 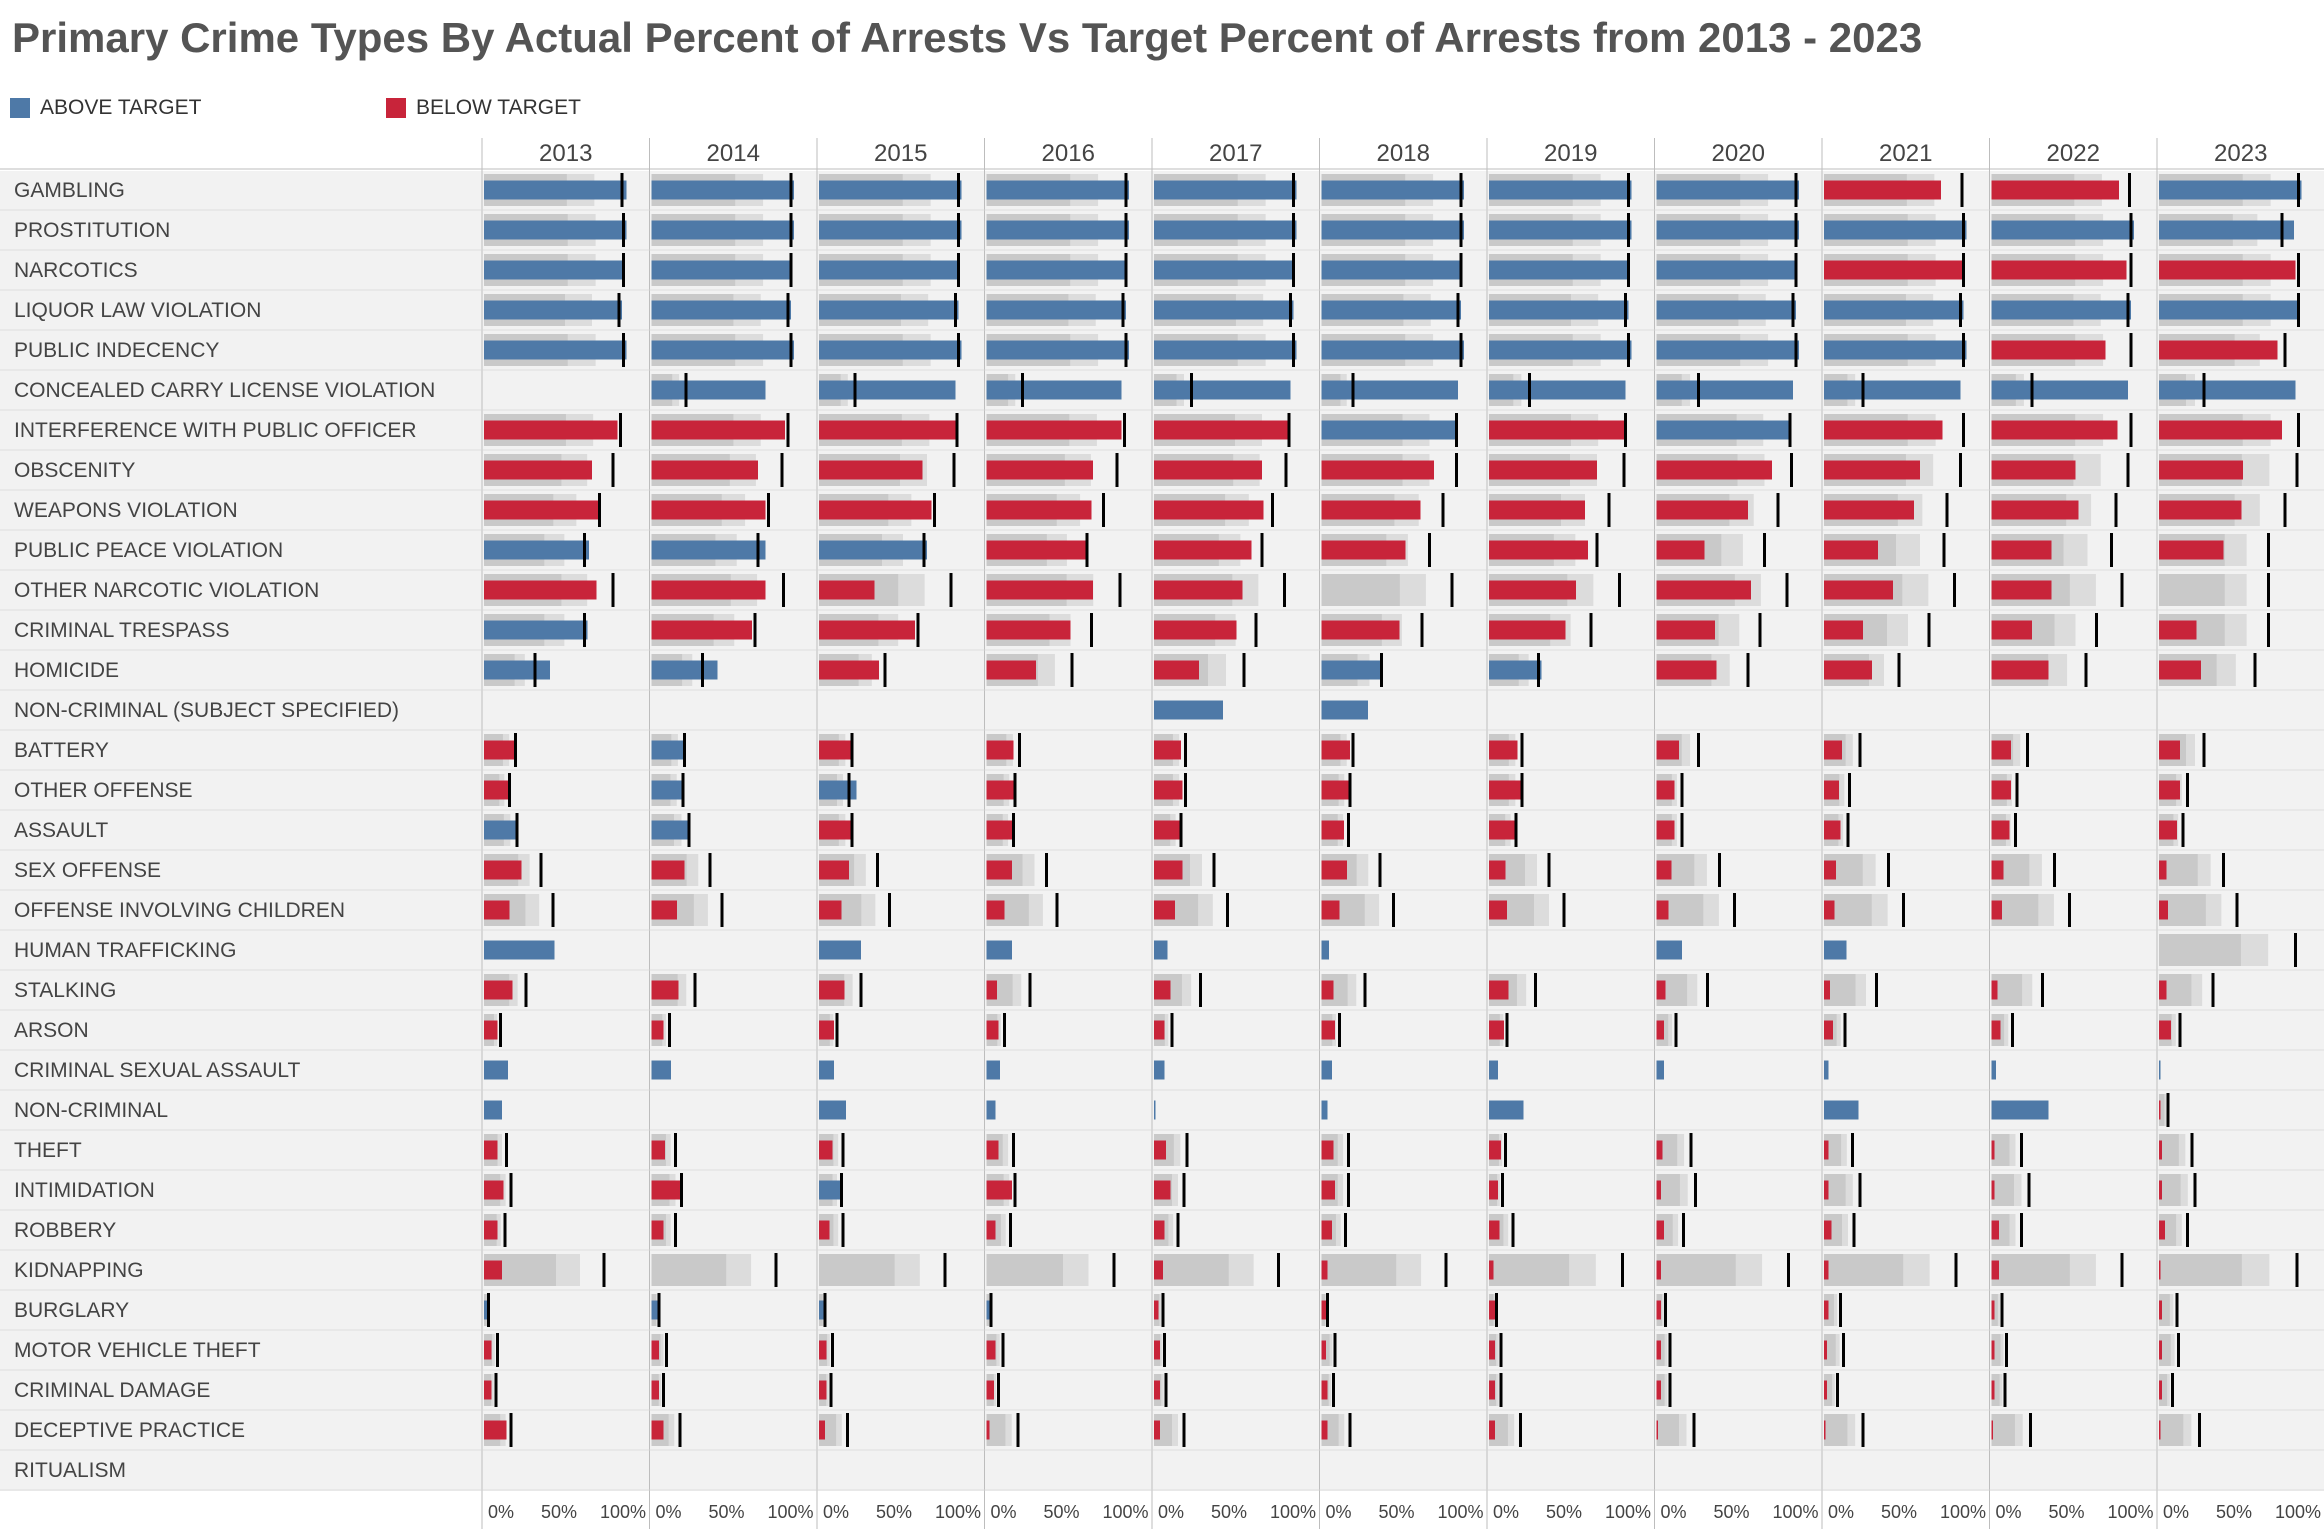 What do you see at coordinates (498, 107) in the screenshot?
I see `legend-label-below: BELOW TARGET` at bounding box center [498, 107].